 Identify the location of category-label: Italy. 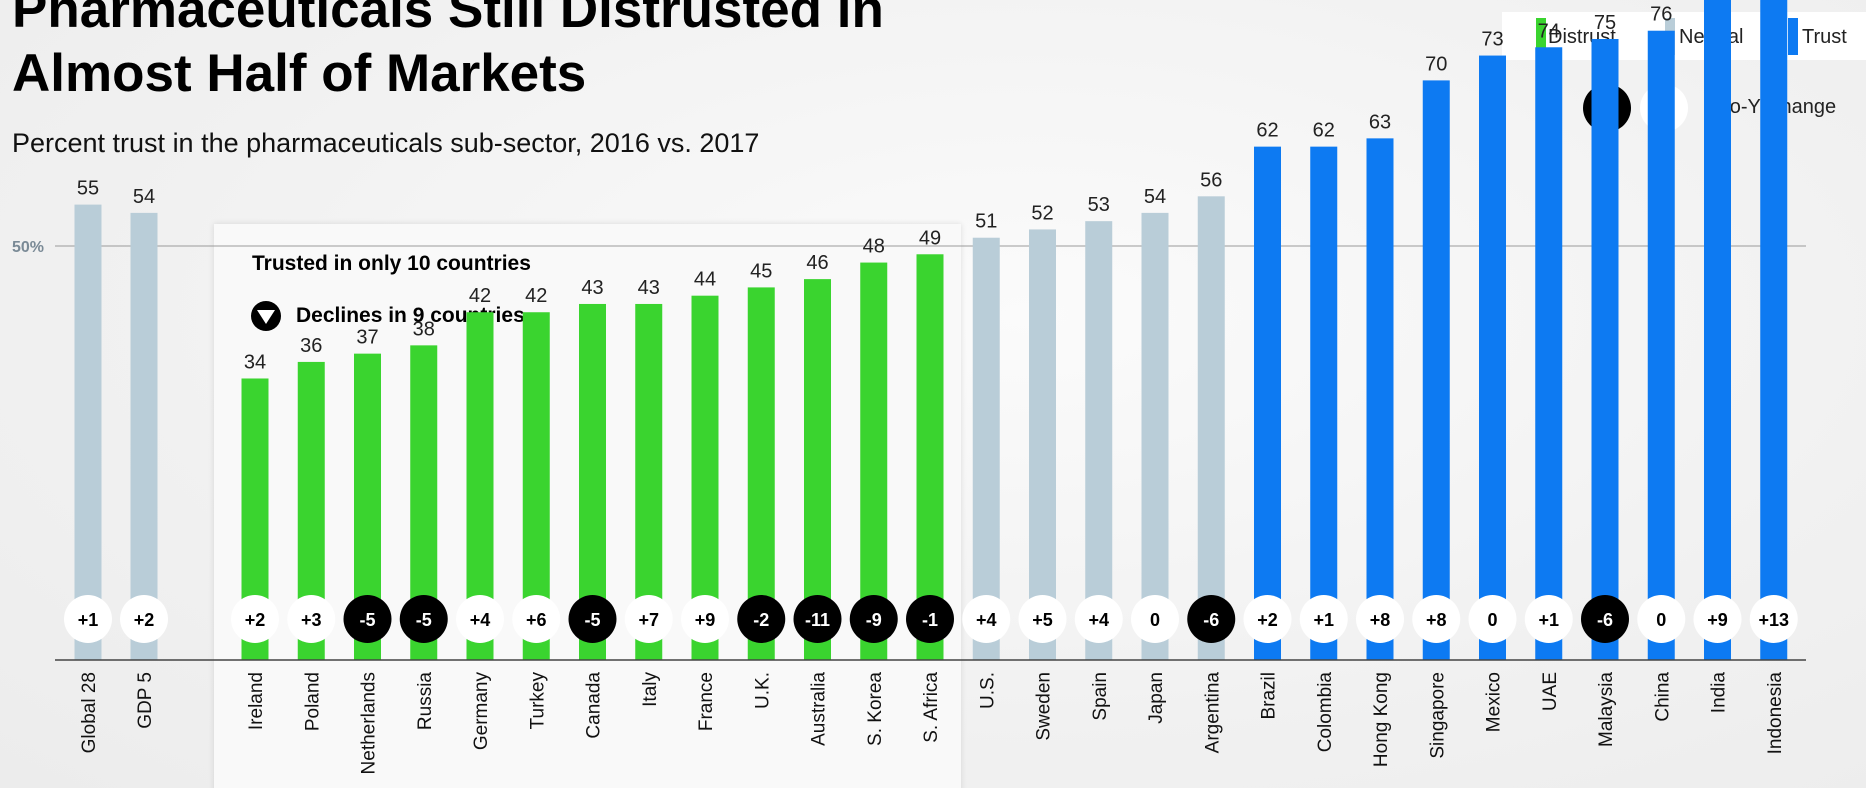
(650, 689).